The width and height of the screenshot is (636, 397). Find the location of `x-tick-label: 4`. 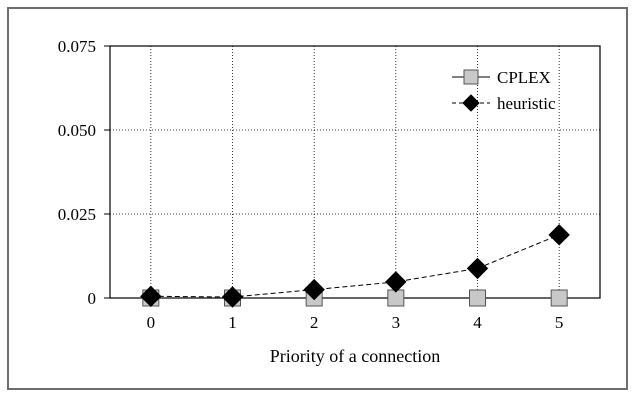

x-tick-label: 4 is located at coordinates (477, 322).